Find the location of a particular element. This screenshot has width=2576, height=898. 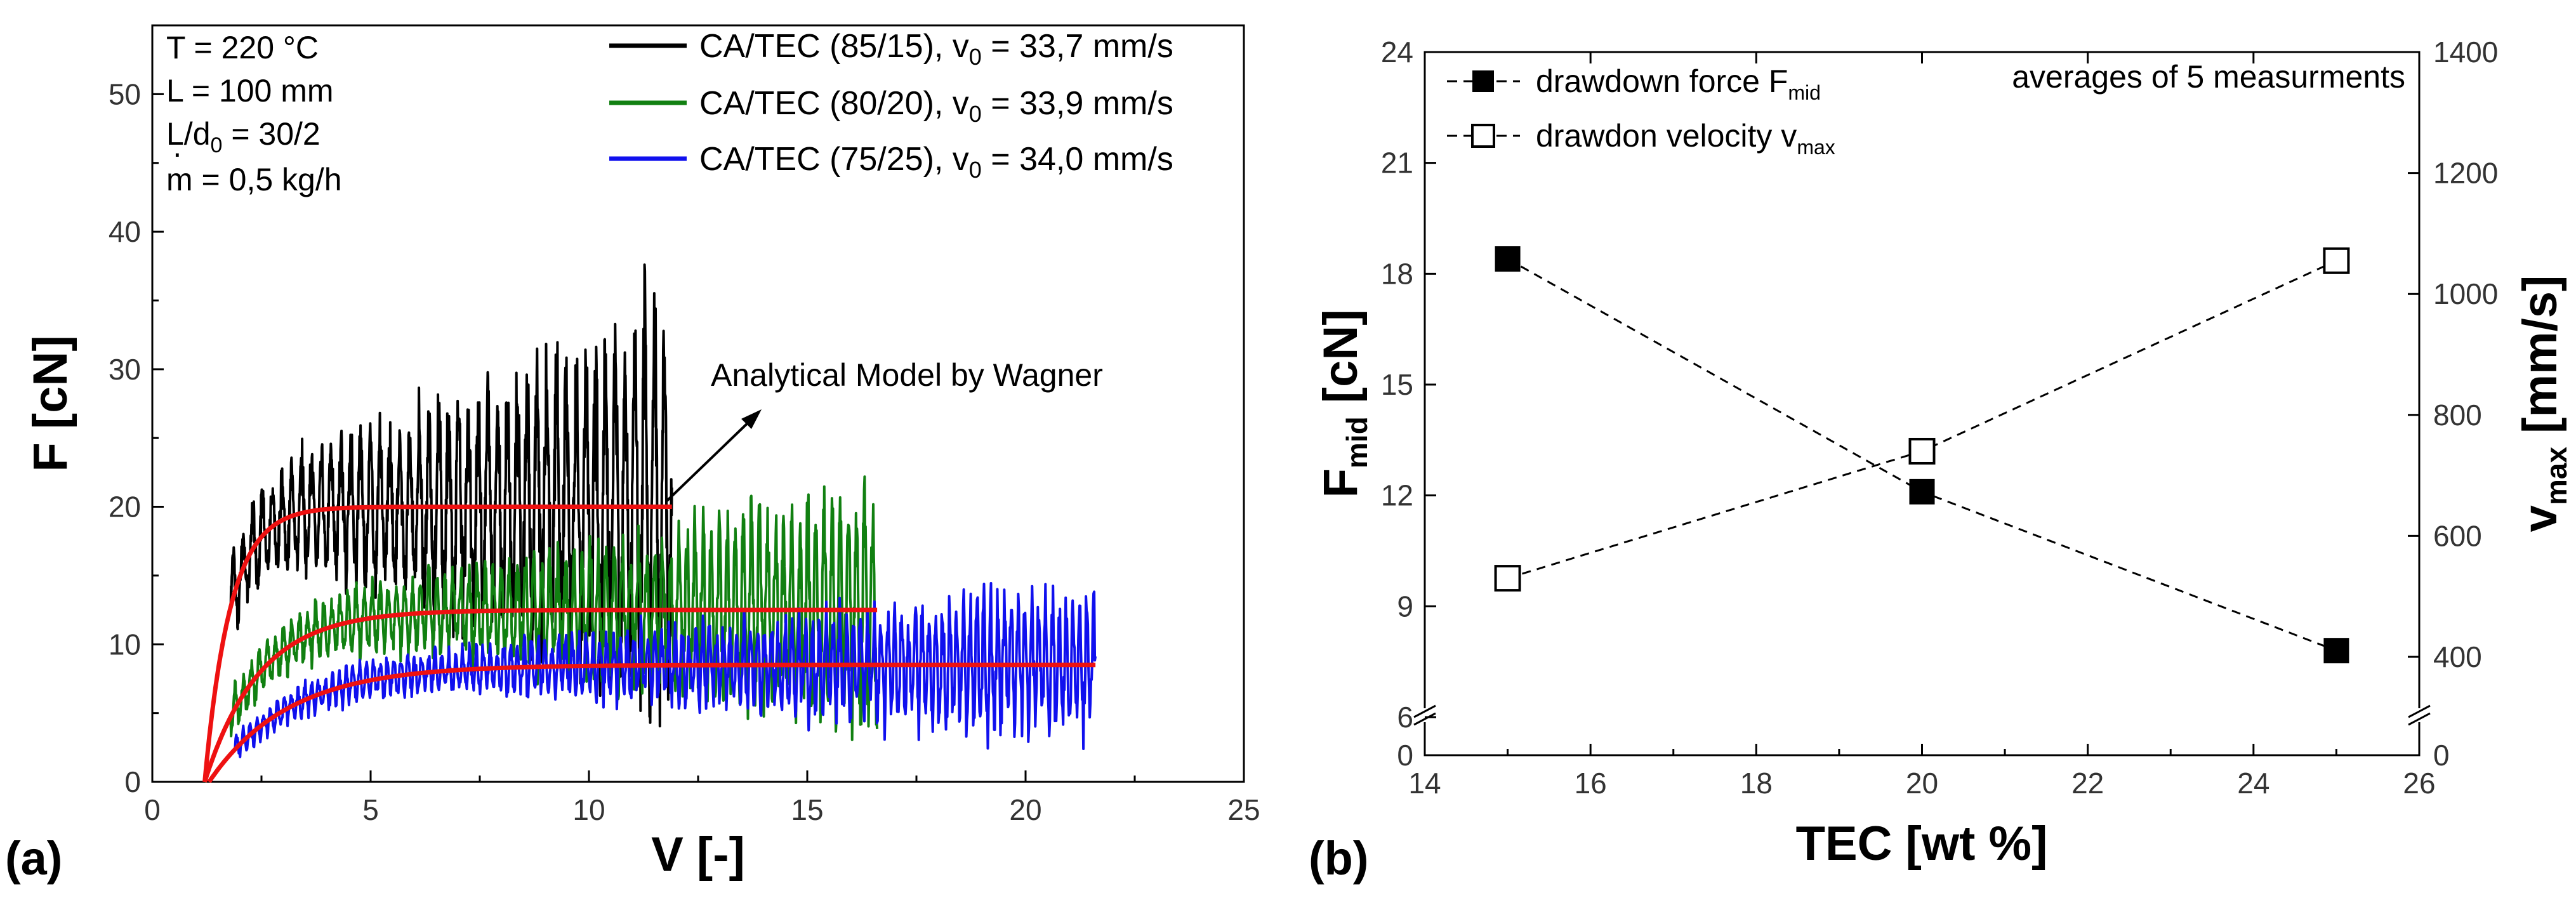

annotation-model-arrow is located at coordinates (709, 461).